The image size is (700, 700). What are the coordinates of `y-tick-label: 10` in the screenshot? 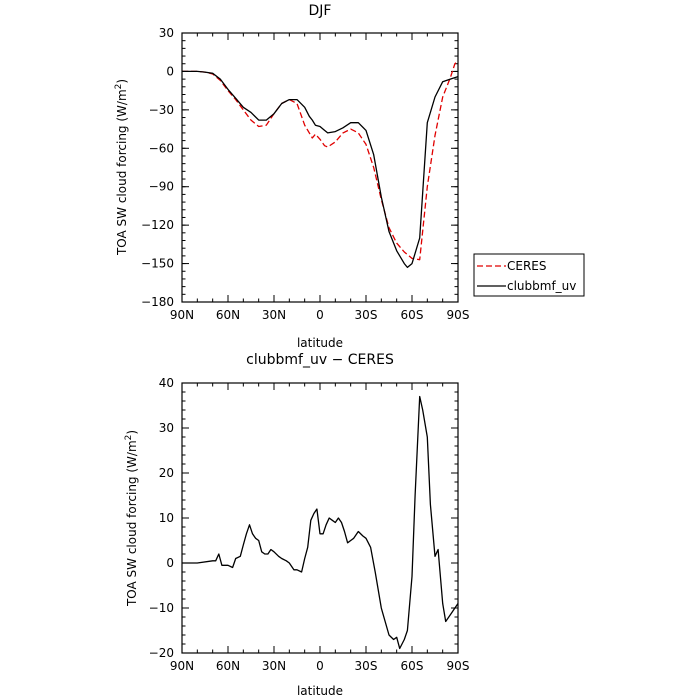 It's located at (166, 518).